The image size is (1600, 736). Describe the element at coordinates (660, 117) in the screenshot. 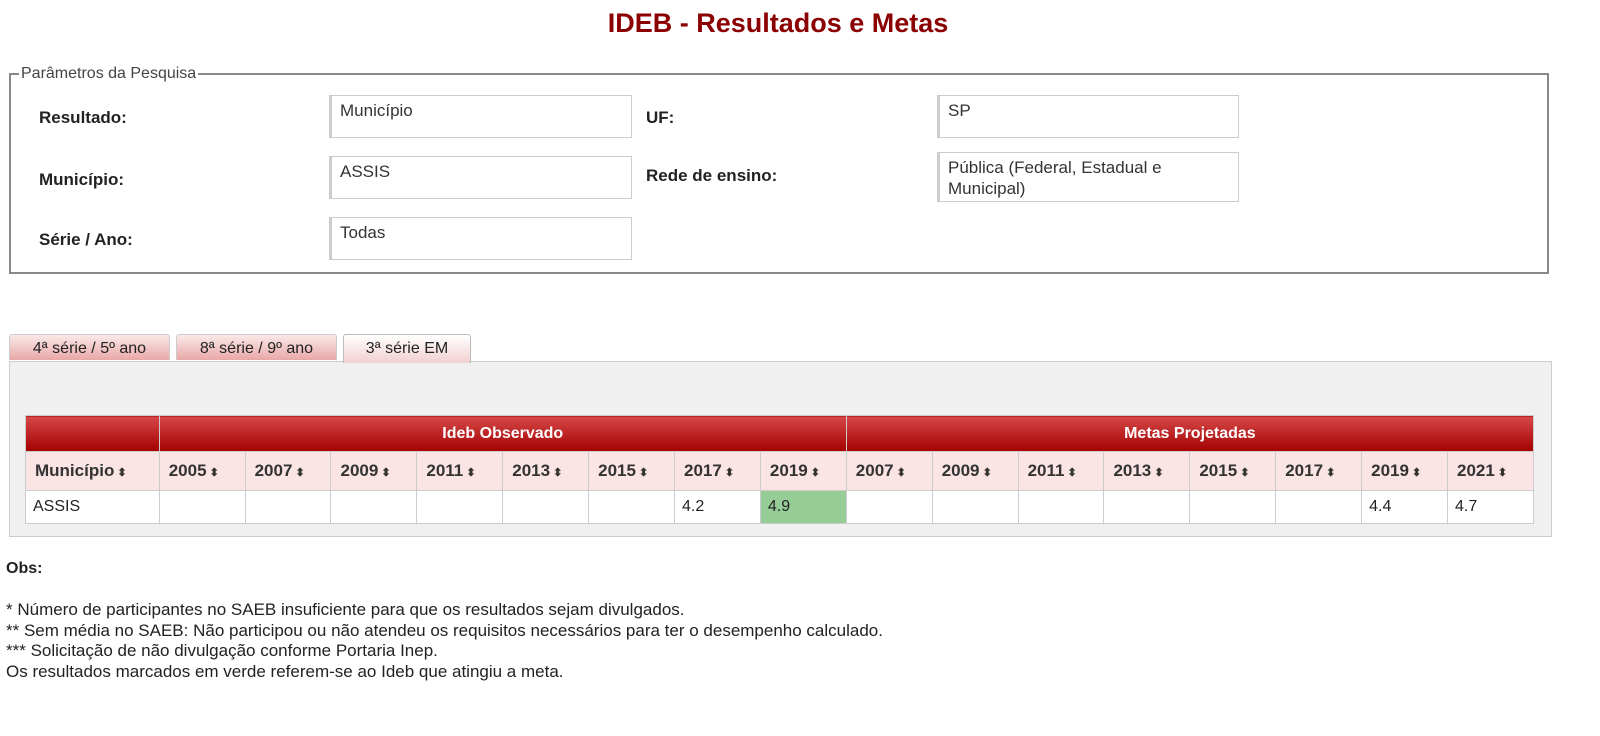

I see `uf-label: UF:` at that location.